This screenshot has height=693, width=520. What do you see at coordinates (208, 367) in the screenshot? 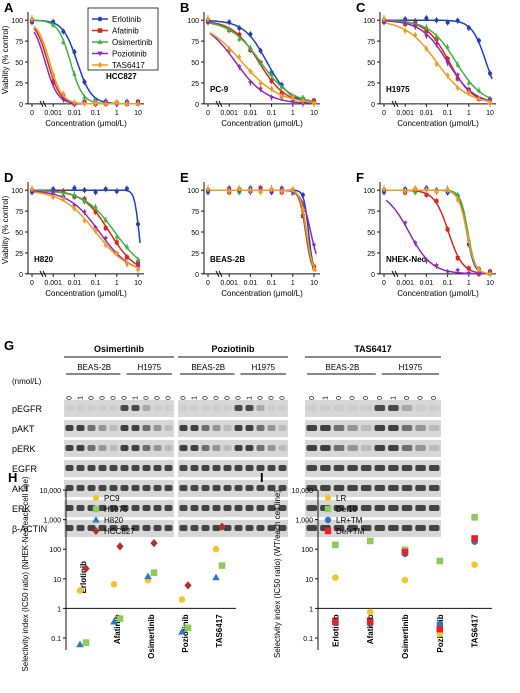
I see `cell-line-label: BEAS-2B` at bounding box center [208, 367].